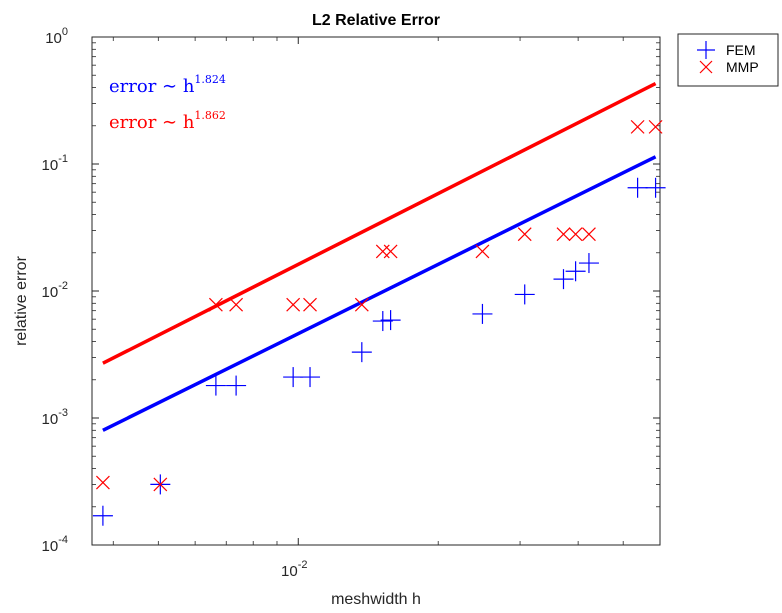 The width and height of the screenshot is (782, 613). What do you see at coordinates (55, 417) in the screenshot?
I see `y-tick-label: 10⁻³` at bounding box center [55, 417].